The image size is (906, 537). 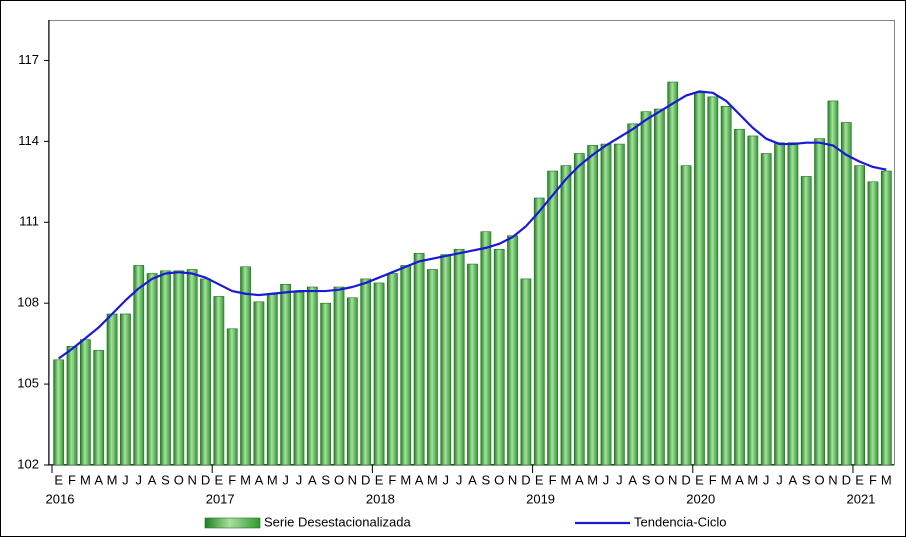 I want to click on year-label: 2021, so click(x=860, y=498).